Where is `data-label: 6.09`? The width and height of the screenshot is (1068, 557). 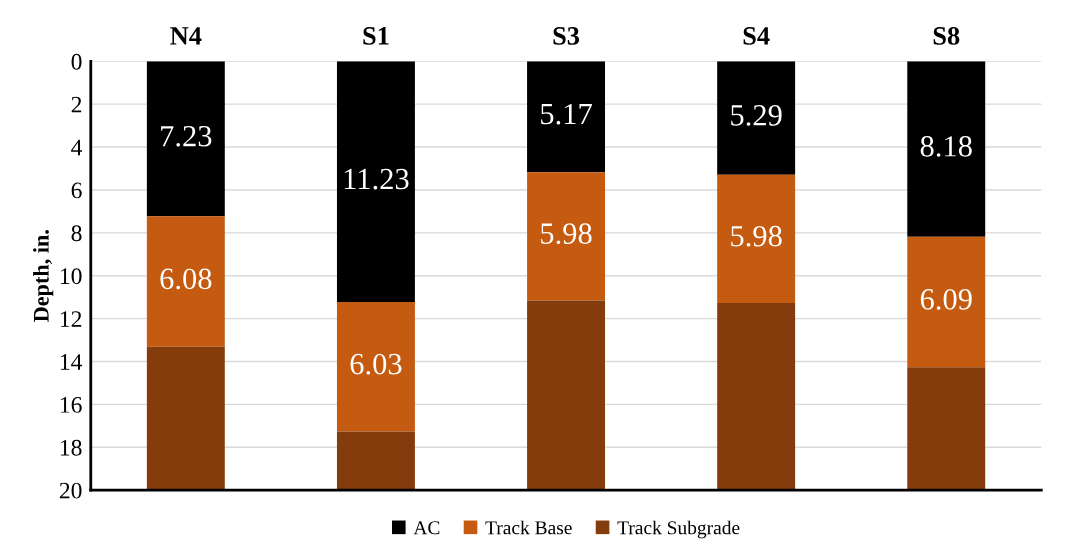
data-label: 6.09 is located at coordinates (946, 299).